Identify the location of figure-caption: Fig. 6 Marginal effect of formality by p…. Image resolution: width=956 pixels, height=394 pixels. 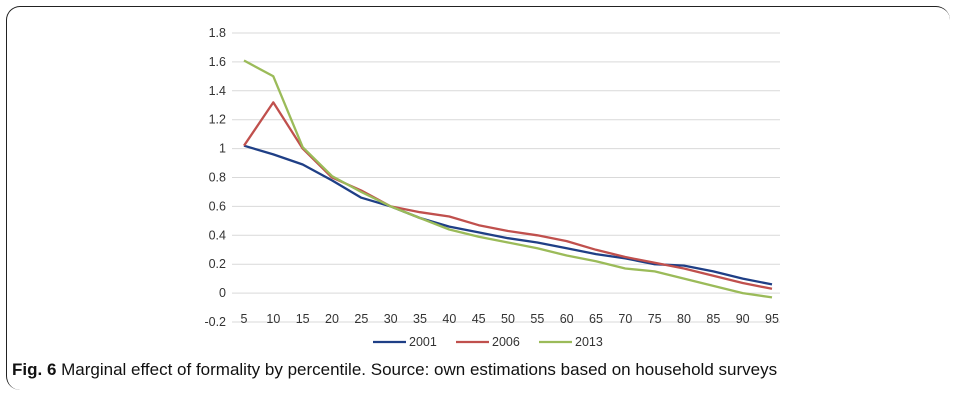
(394, 370).